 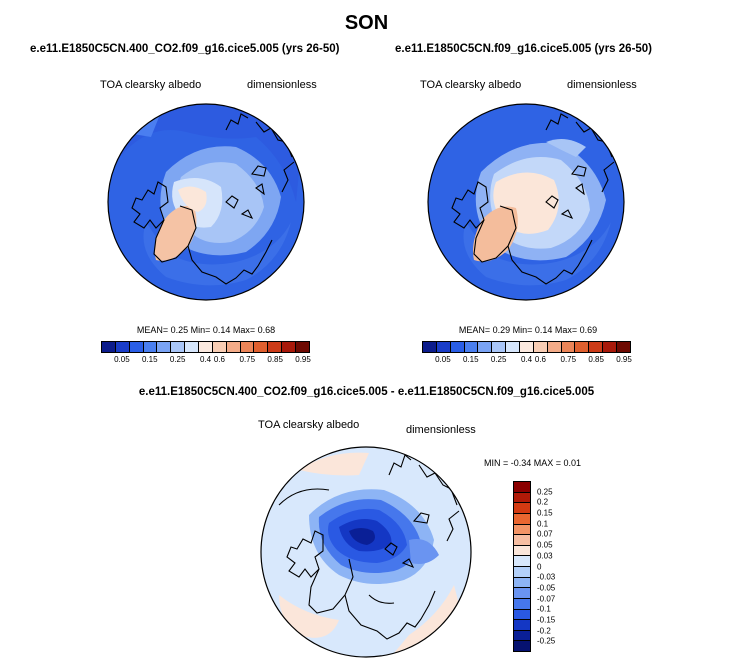 What do you see at coordinates (471, 85) in the screenshot?
I see `panel2-variable-label: TOA clearsky albedo` at bounding box center [471, 85].